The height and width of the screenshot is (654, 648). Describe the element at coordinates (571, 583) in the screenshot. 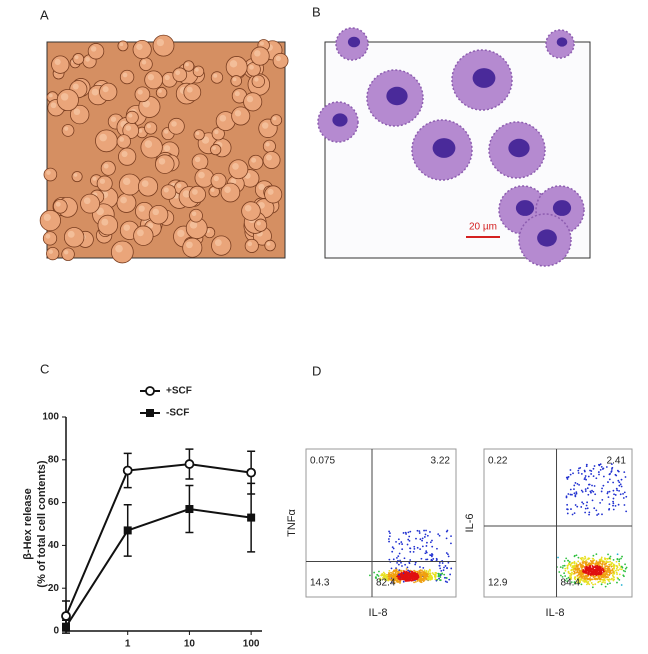

I see `quadrant-value: 84.4` at that location.